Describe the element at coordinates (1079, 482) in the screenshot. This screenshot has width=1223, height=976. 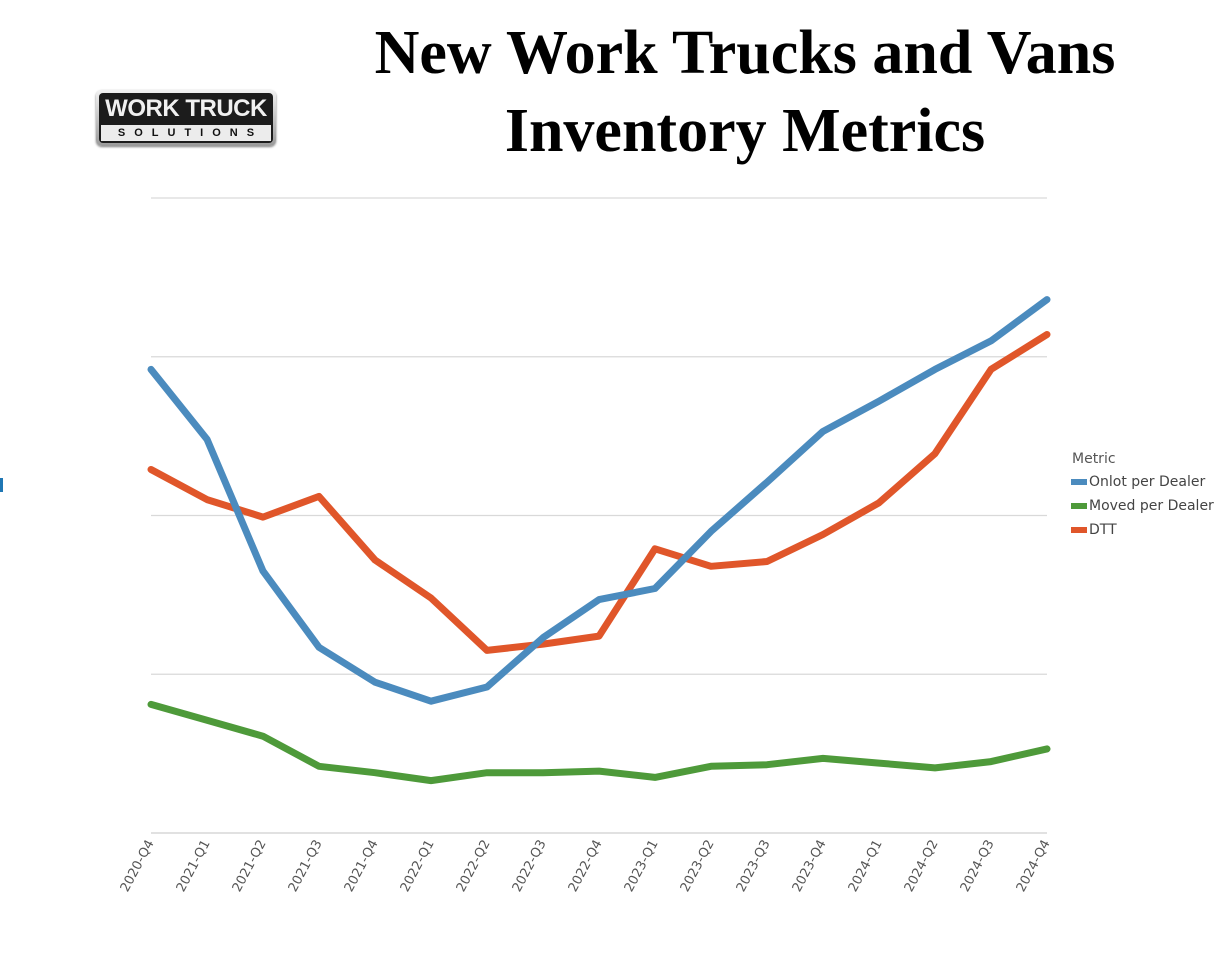
I see `legend-swatch-onlot` at that location.